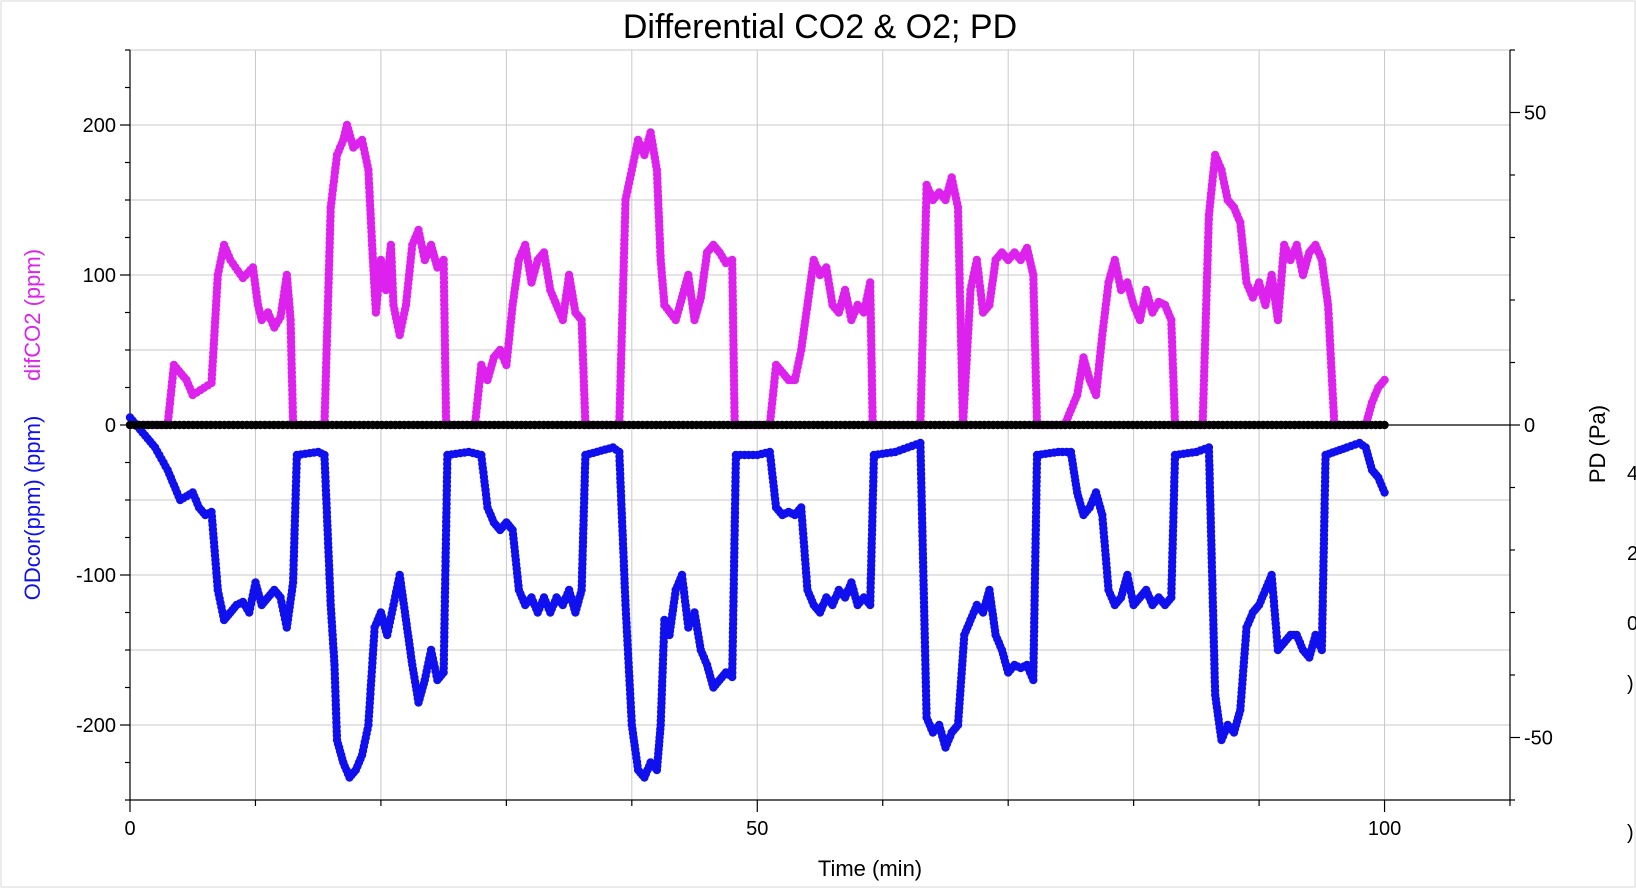  What do you see at coordinates (96, 576) in the screenshot?
I see `y-left-tick-label: -100` at bounding box center [96, 576].